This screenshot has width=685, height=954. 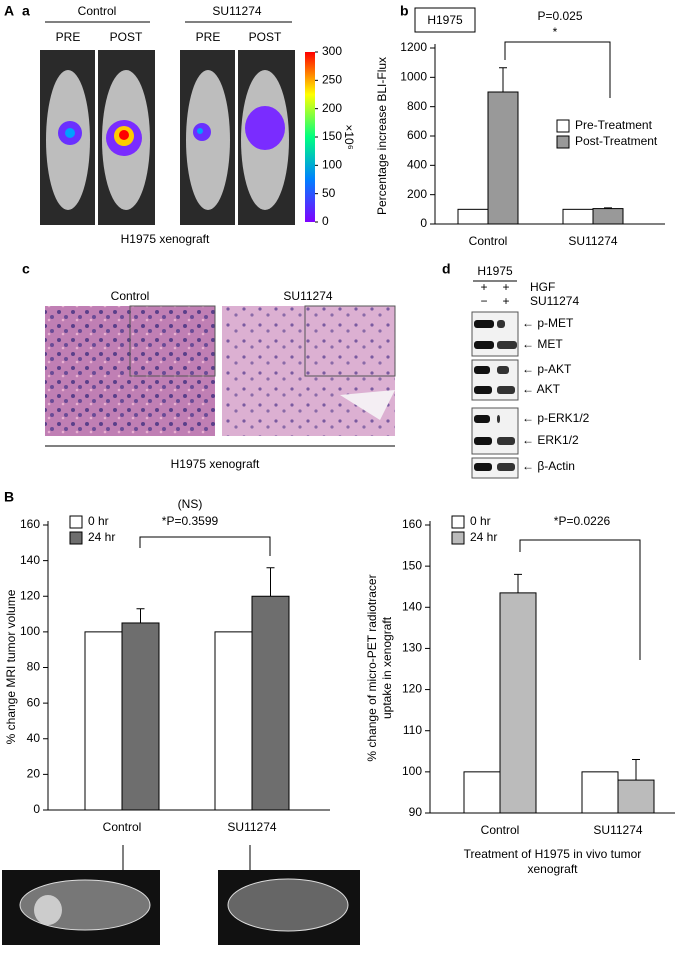 I want to click on y-axis-label: % change of micro-PET radiotracer, so click(x=372, y=667).